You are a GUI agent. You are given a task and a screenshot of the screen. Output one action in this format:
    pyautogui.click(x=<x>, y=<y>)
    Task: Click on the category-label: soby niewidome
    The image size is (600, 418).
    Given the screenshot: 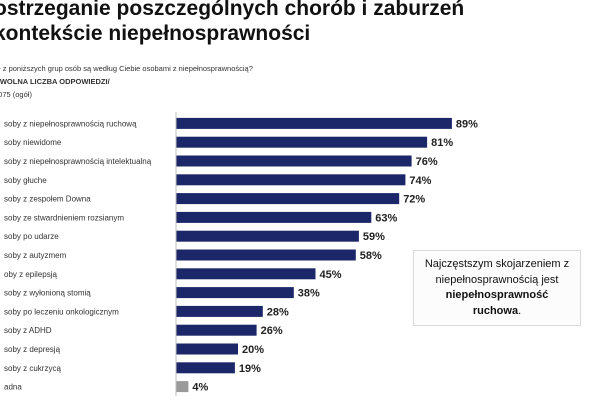 What is the action you would take?
    pyautogui.click(x=33, y=142)
    